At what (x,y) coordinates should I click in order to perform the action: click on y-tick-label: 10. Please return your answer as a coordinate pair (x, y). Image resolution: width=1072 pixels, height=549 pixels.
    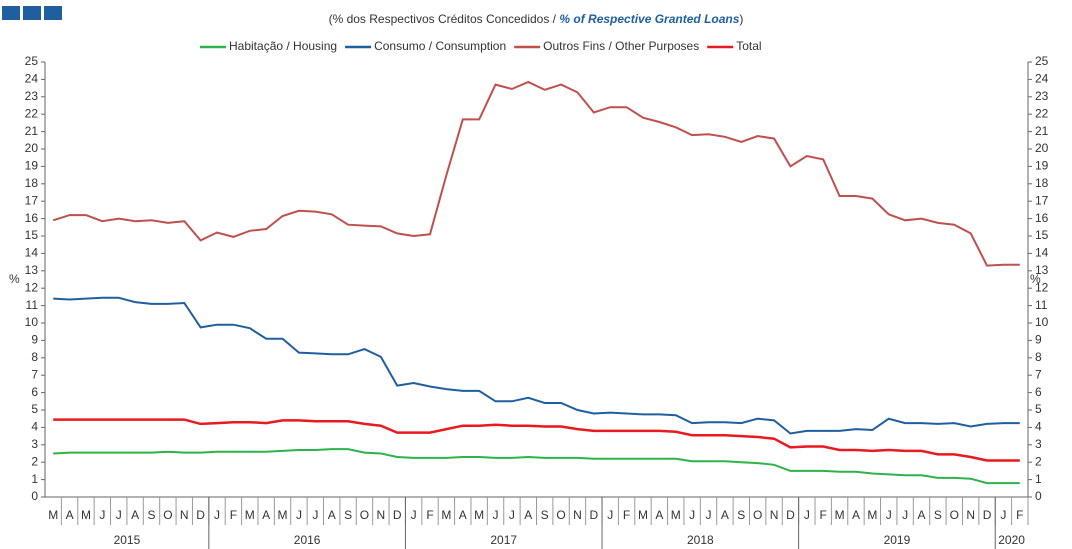
    Looking at the image, I should click on (32, 322).